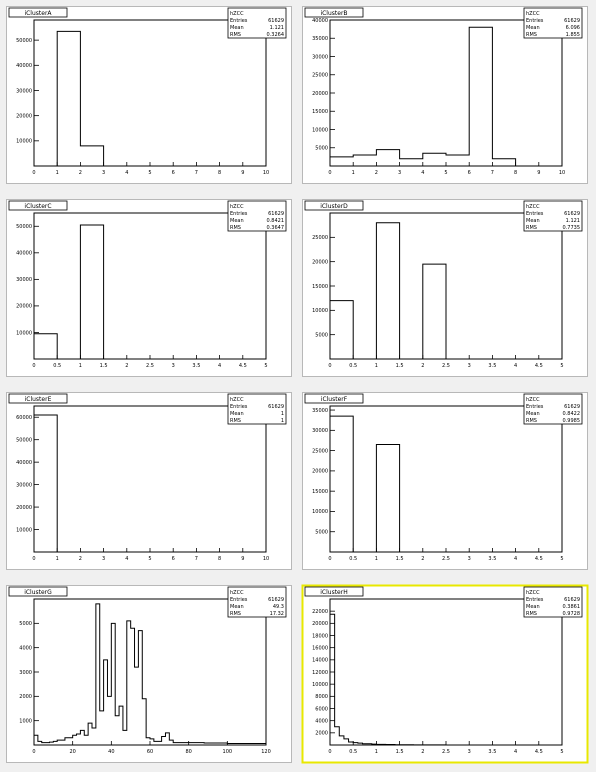 The image size is (596, 772). Describe the element at coordinates (24, 418) in the screenshot. I see `y-tick-label: 60000` at that location.